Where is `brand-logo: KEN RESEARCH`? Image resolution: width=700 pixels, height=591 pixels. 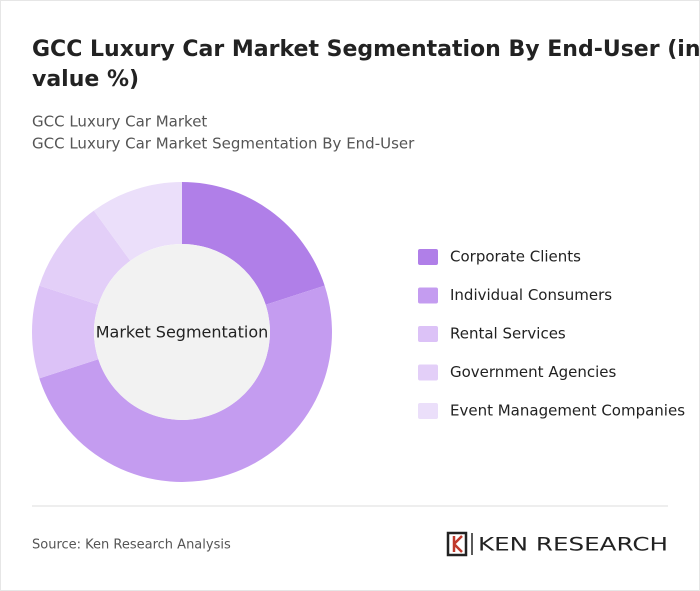
brand-logo: KEN RESEARCH is located at coordinates (557, 544).